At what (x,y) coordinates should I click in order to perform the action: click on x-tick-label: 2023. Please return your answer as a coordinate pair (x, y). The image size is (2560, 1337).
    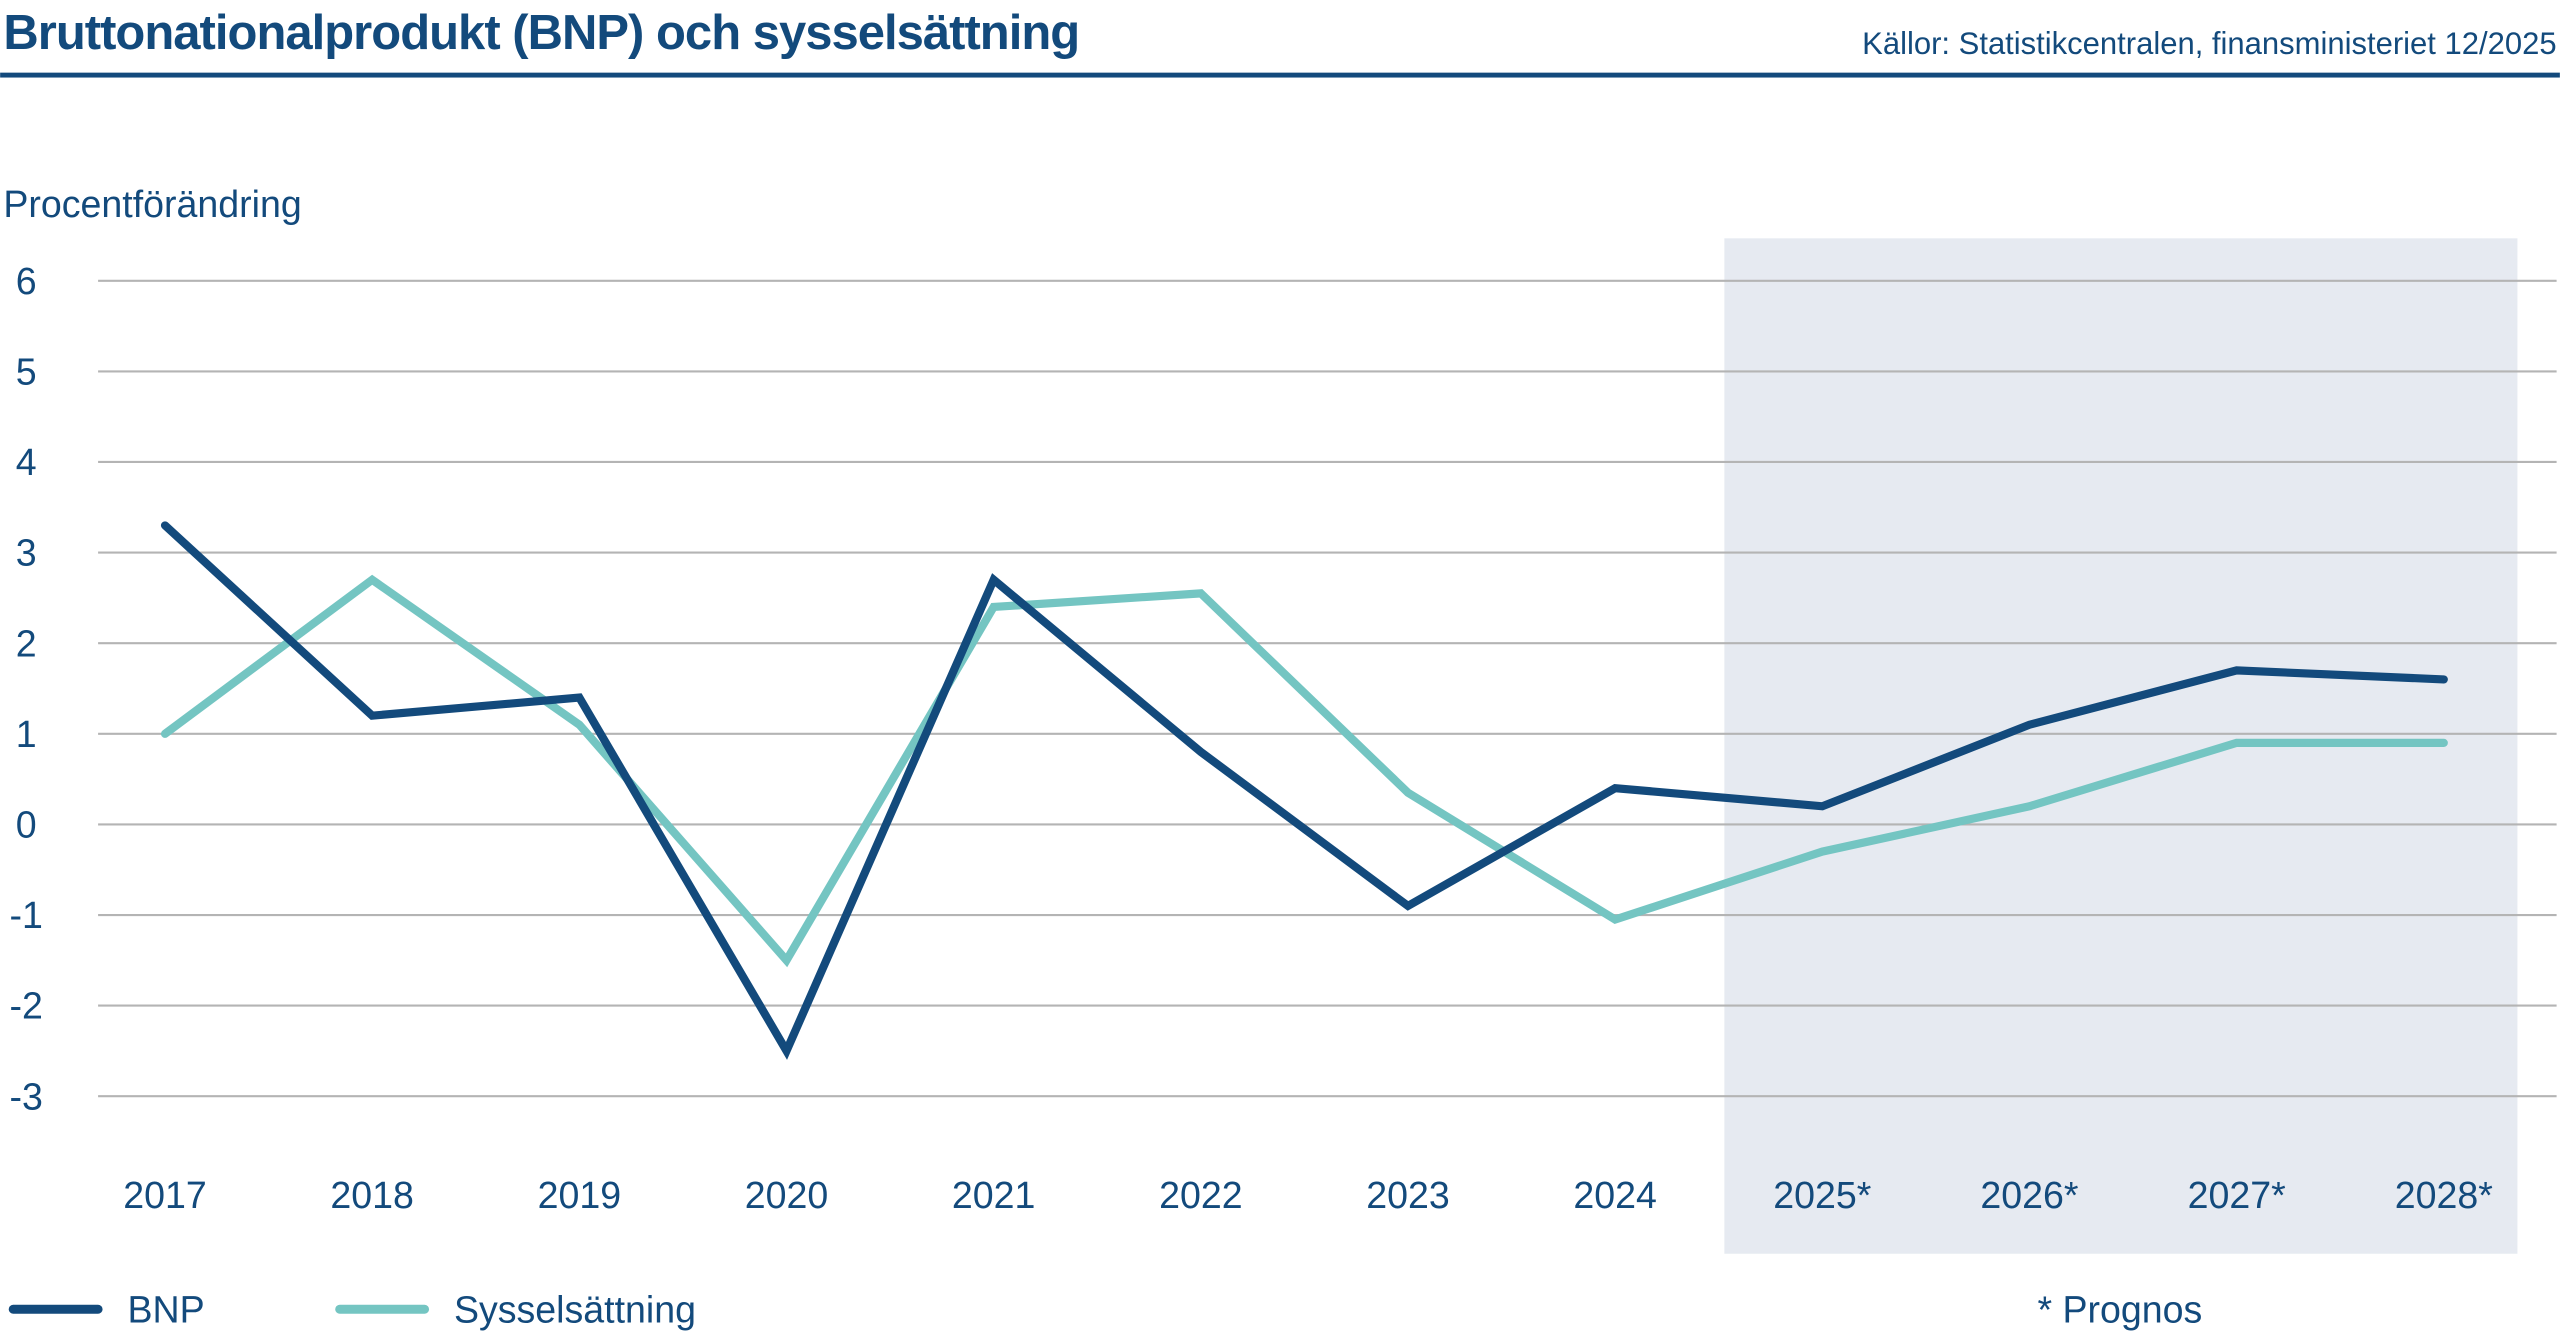
    Looking at the image, I should click on (1408, 1195).